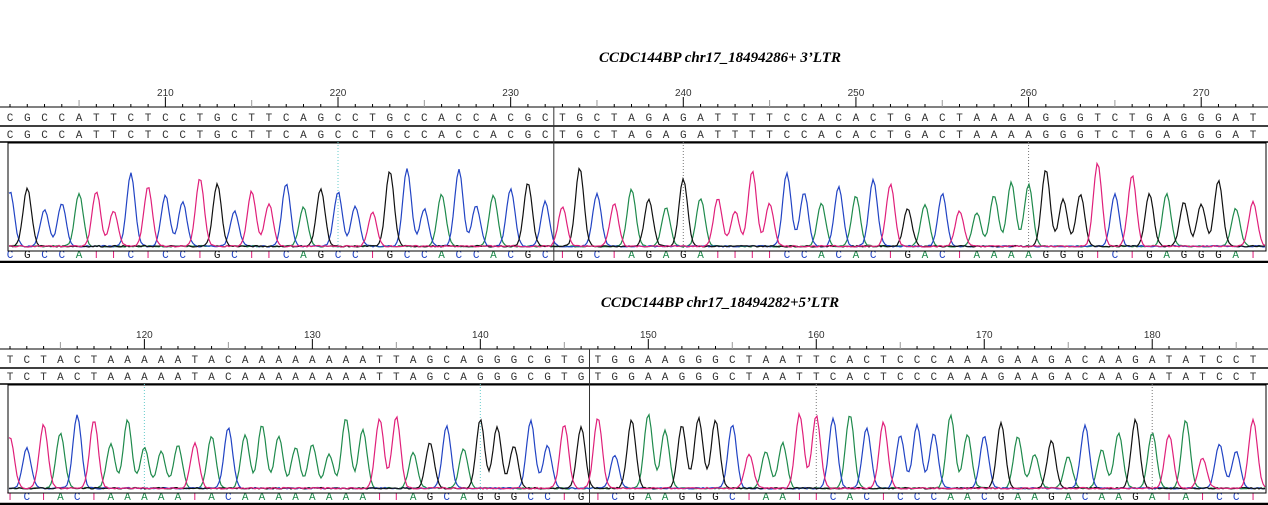 The width and height of the screenshot is (1268, 505). What do you see at coordinates (1152, 335) in the screenshot?
I see `ruler-label: 180` at bounding box center [1152, 335].